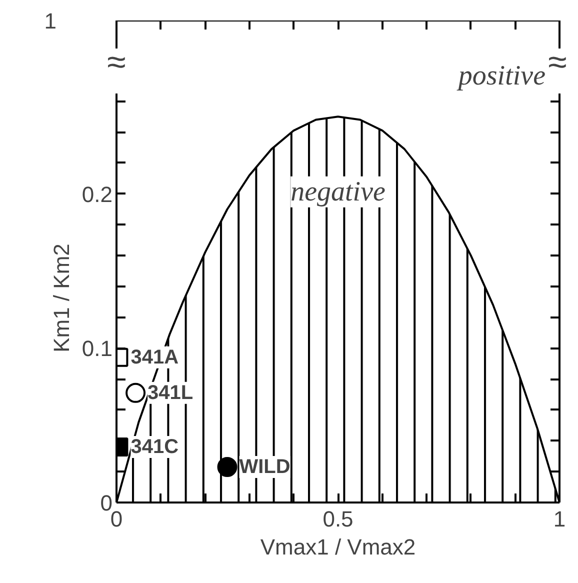  I want to click on x-axis-title: Vmax1 / Vmax2, so click(338, 547).